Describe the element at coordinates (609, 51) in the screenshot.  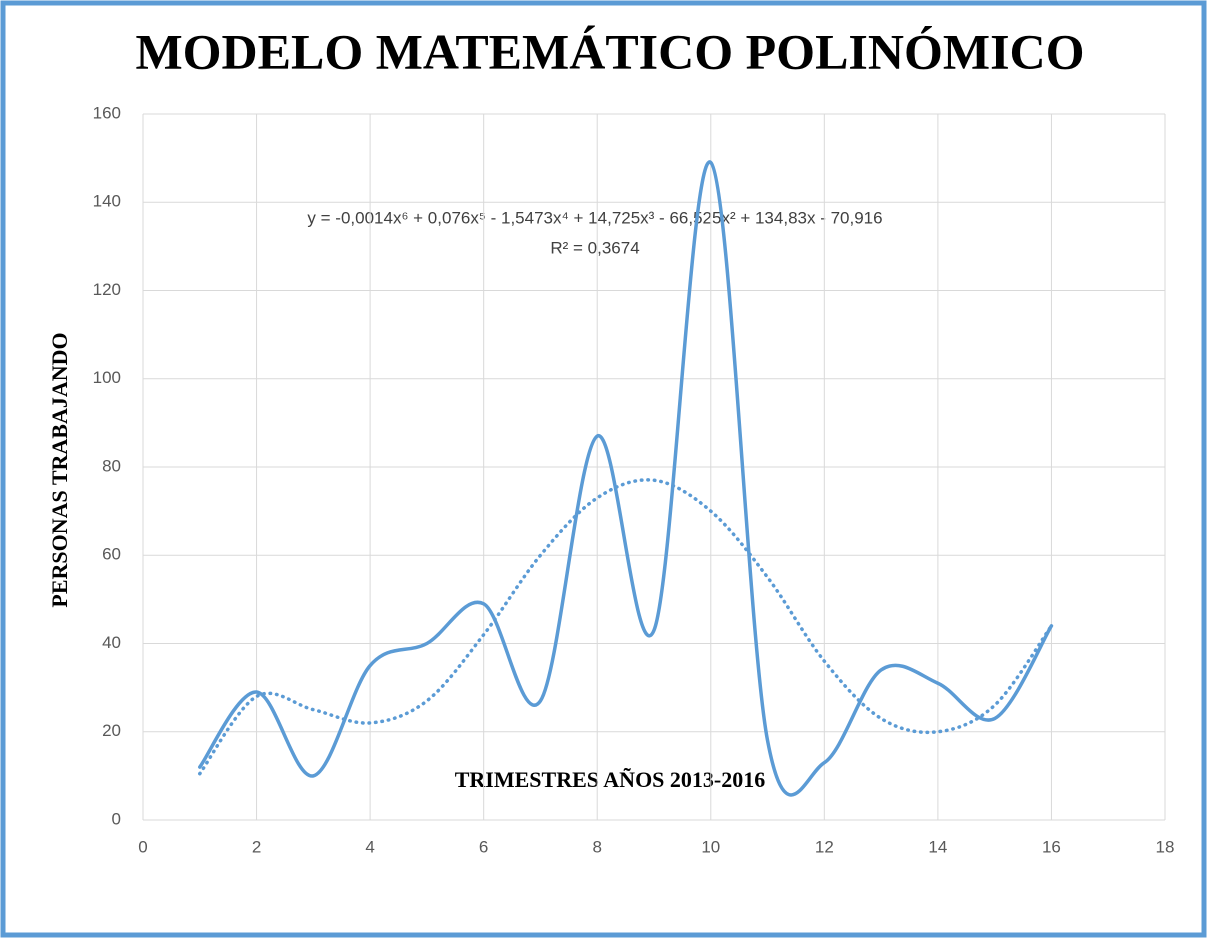
I see `chart-title: MODELO MATEMÁTICO POLINÓMICO` at that location.